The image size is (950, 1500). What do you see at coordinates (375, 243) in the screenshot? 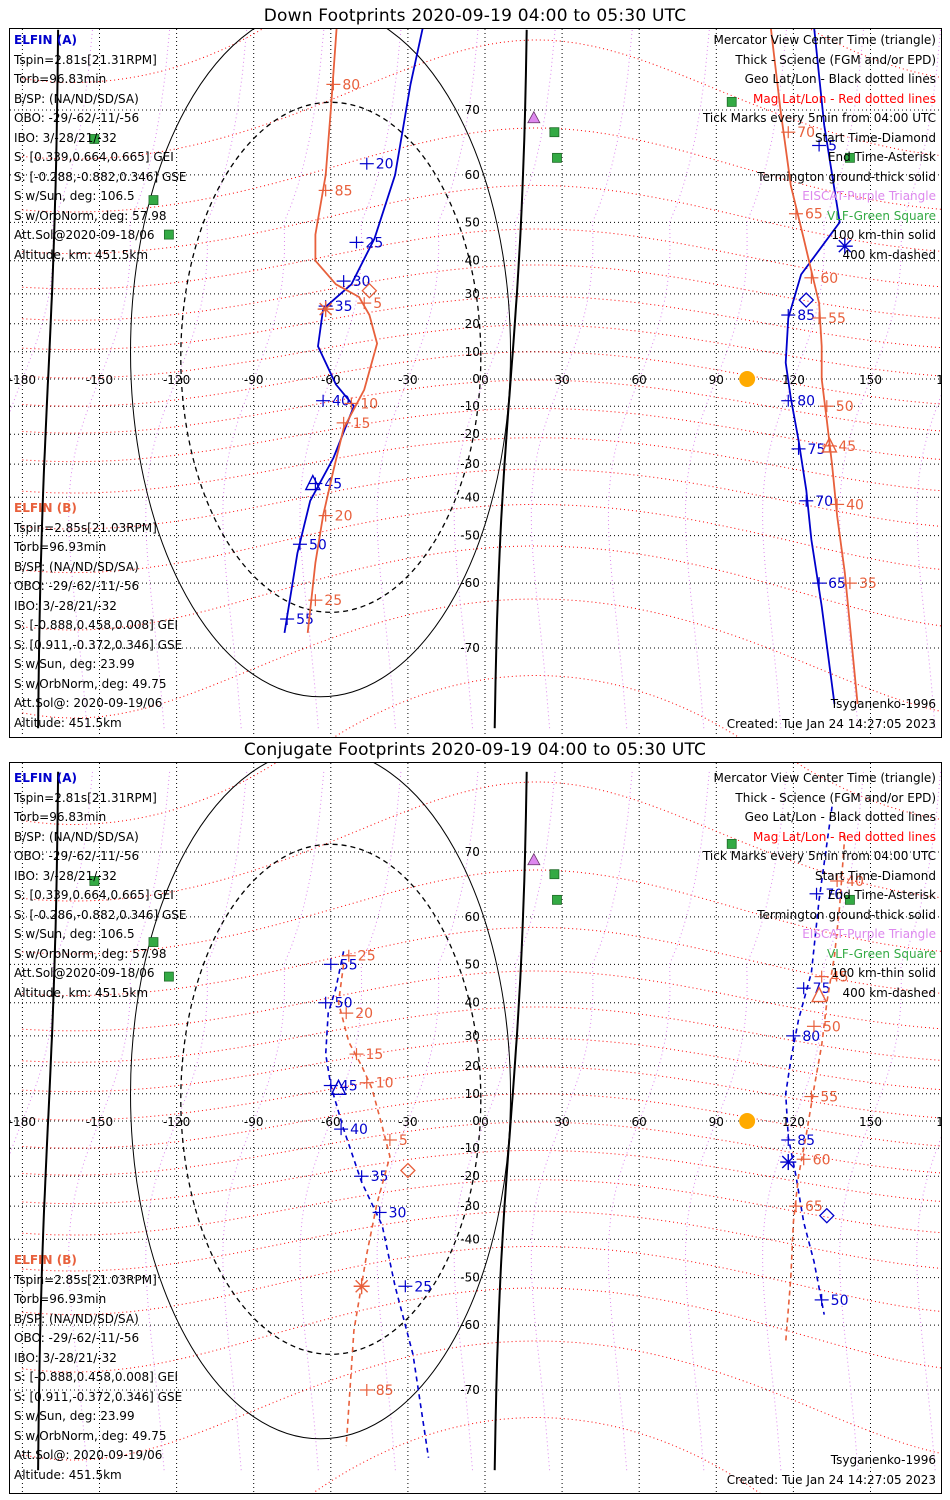
I see `tick-time-label: 25` at bounding box center [375, 243].